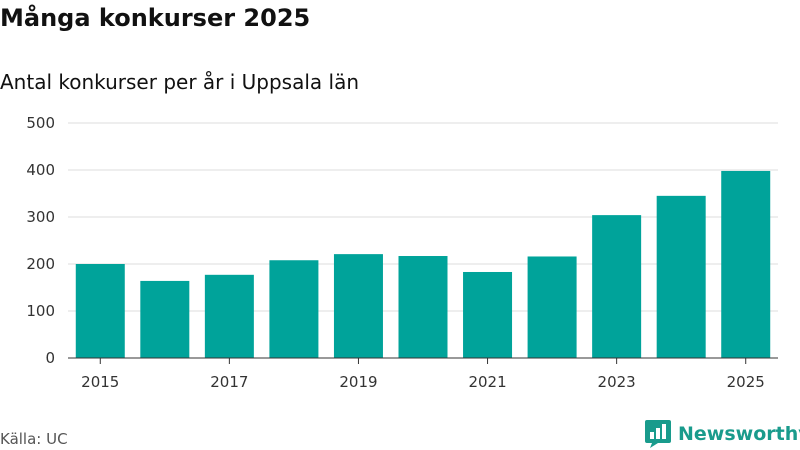 The height and width of the screenshot is (450, 800). Describe the element at coordinates (165, 319) in the screenshot. I see `bar-2016` at that location.